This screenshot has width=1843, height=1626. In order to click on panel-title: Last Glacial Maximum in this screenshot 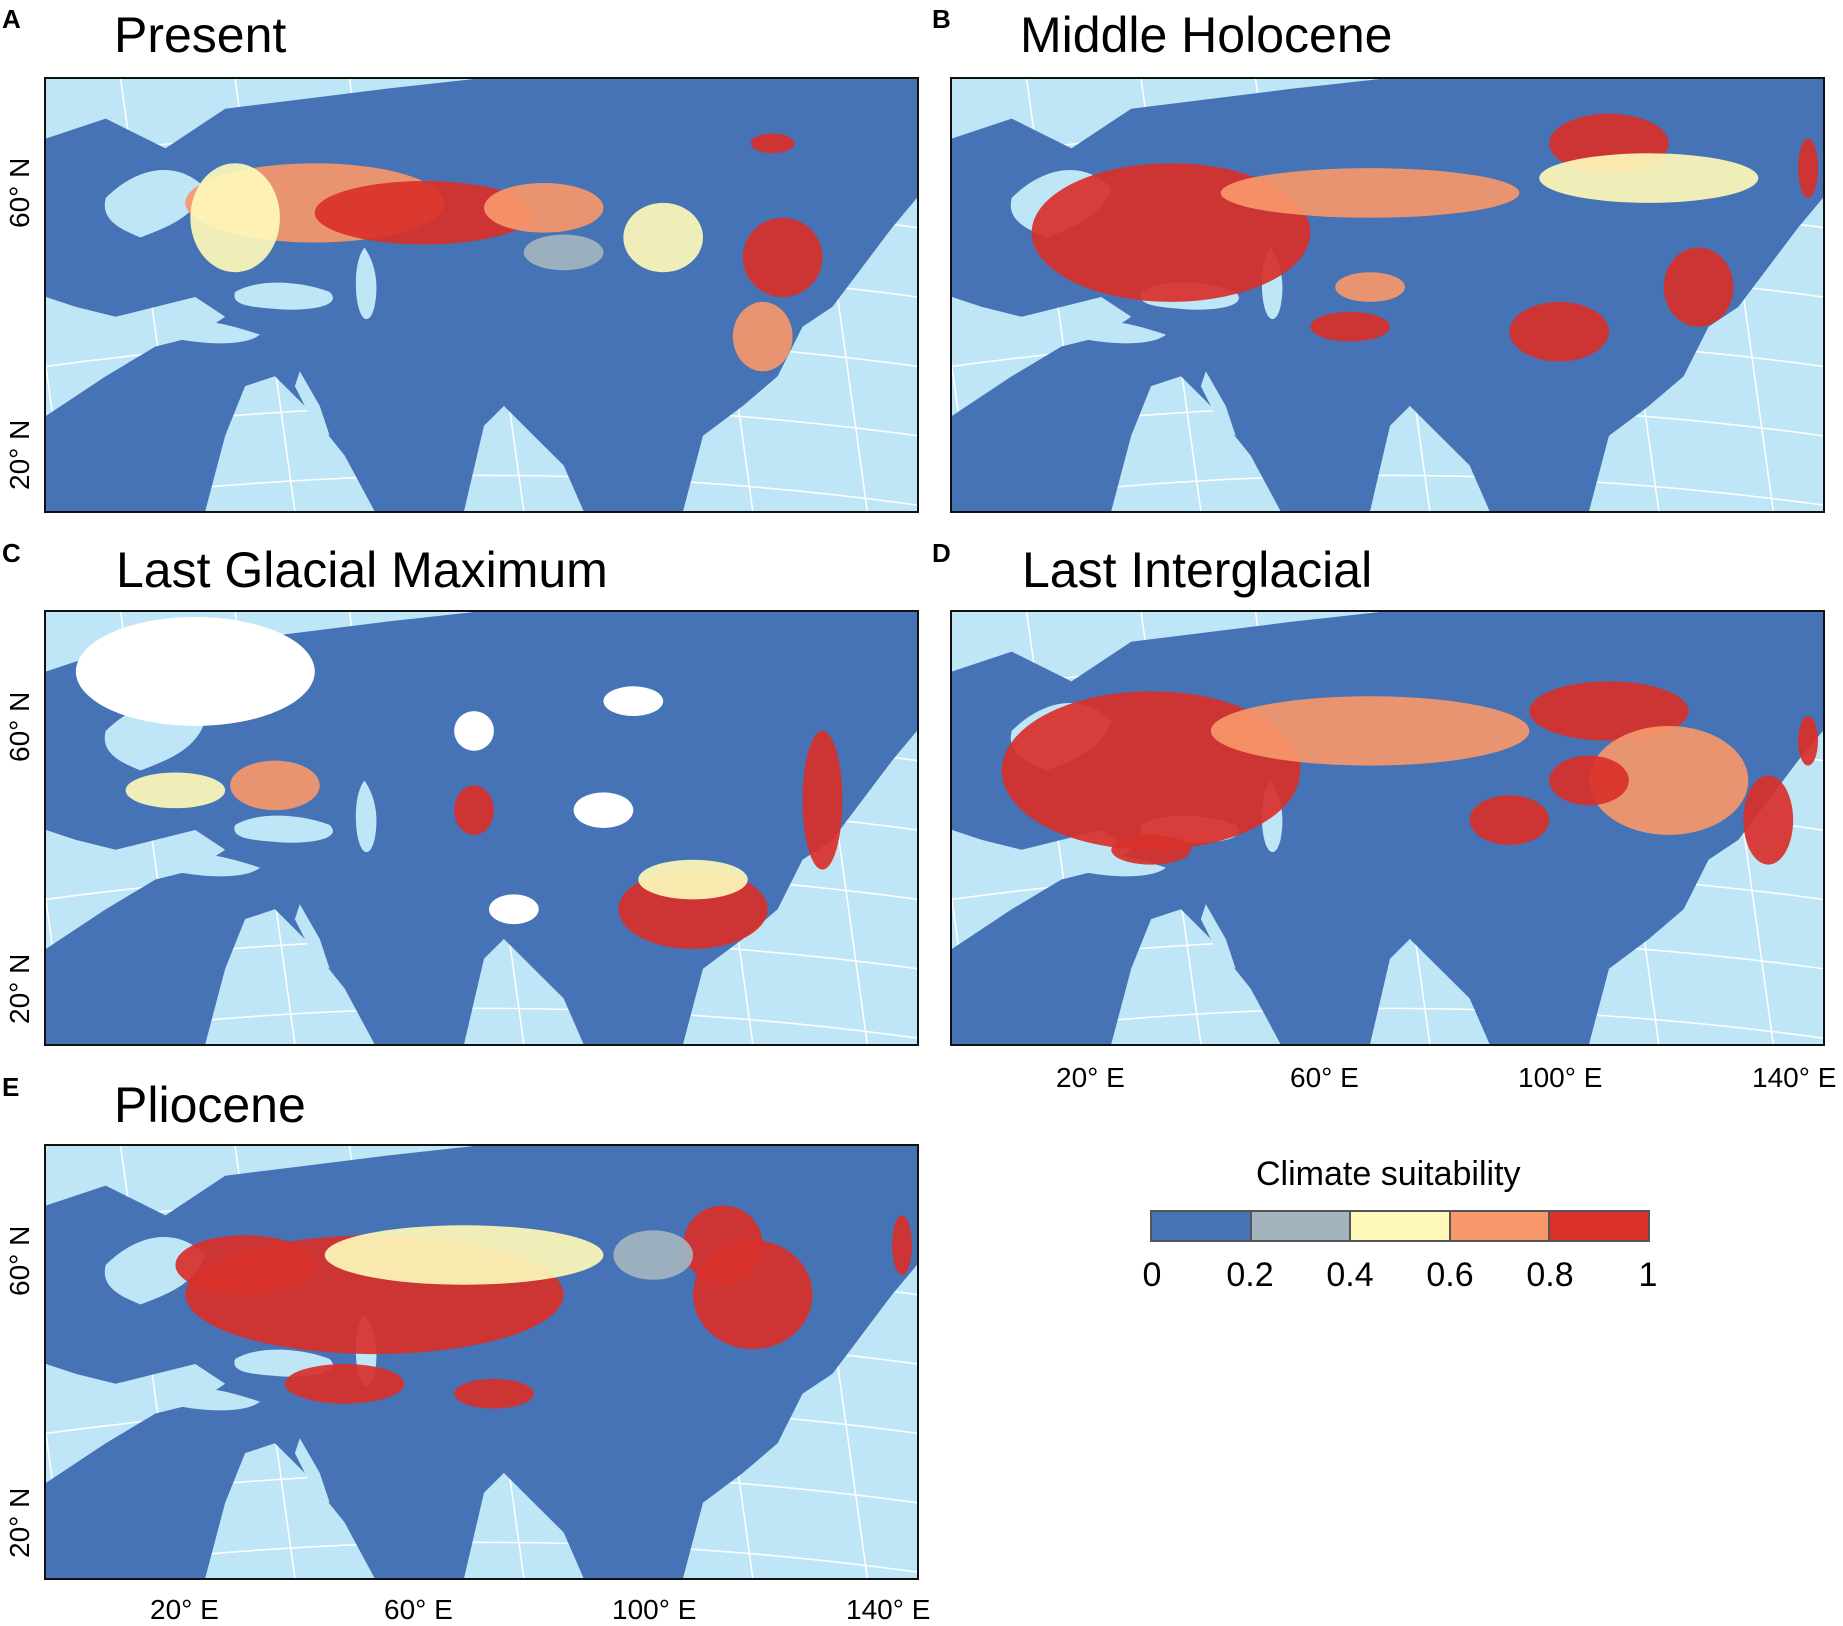, I will do `click(362, 570)`.